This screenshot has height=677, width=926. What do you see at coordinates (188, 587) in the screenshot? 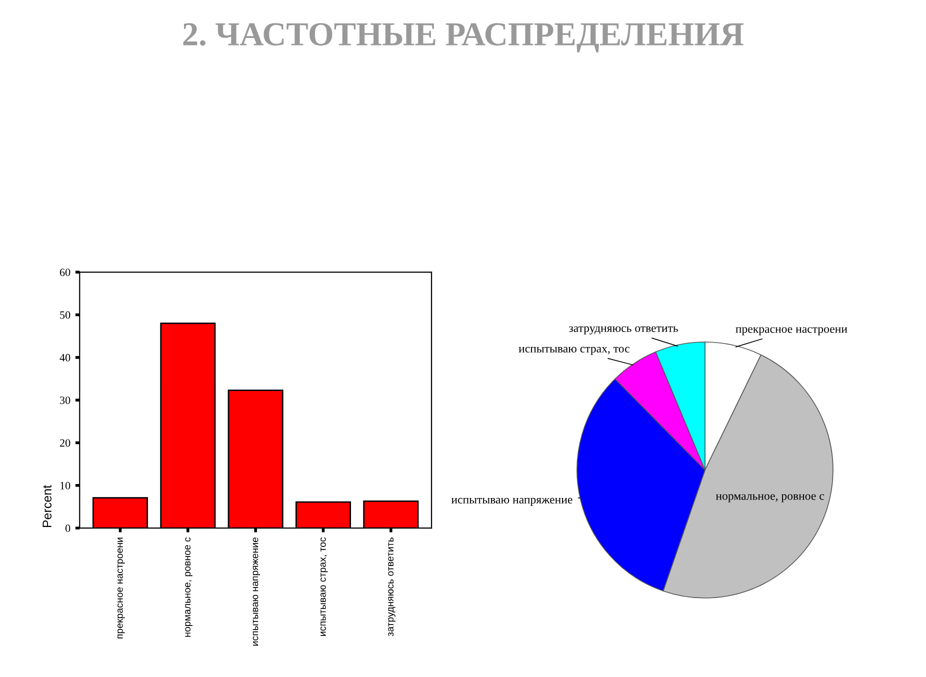
I see `x-tick-label: нормальное, ровное с` at bounding box center [188, 587].